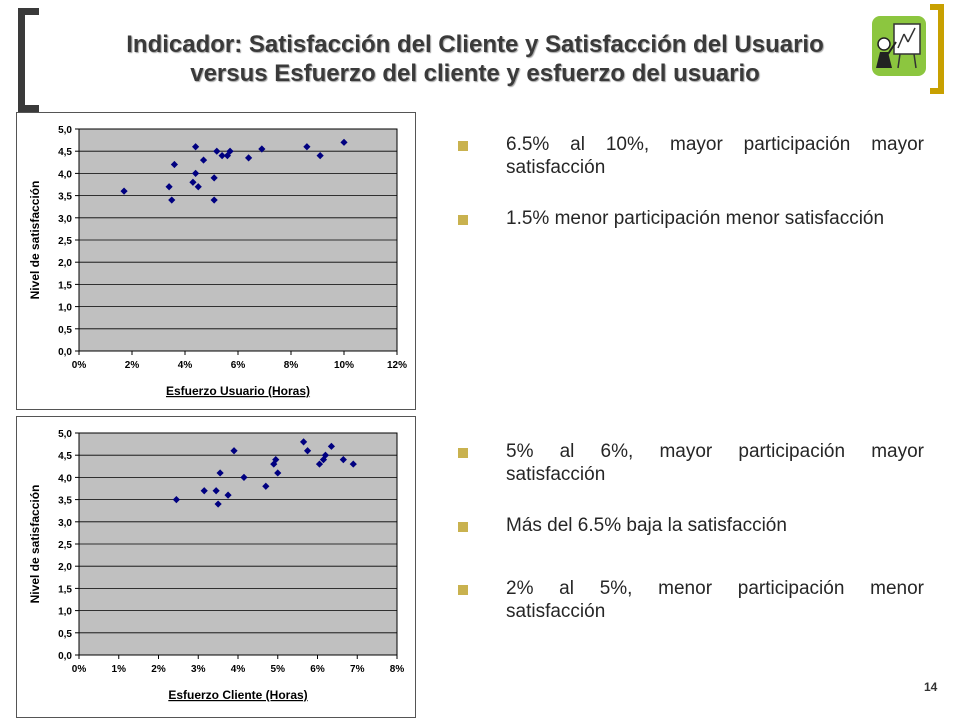 The height and width of the screenshot is (720, 960). What do you see at coordinates (198, 669) in the screenshot?
I see `x-tick-label: 3%` at bounding box center [198, 669].